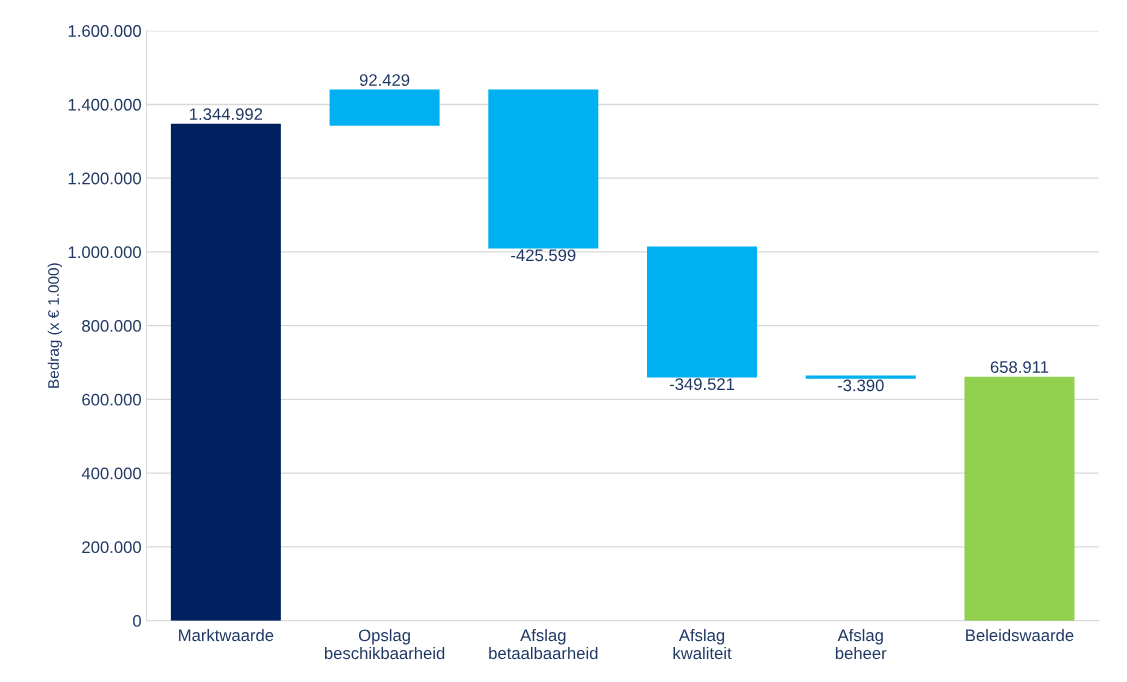 This screenshot has height=682, width=1127. I want to click on y-tick-label: 1.400.000, so click(104, 104).